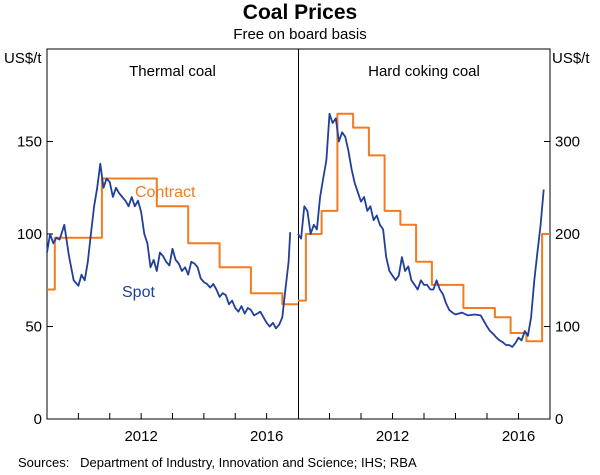 This screenshot has width=600, height=475. Describe the element at coordinates (567, 142) in the screenshot. I see `y-tick-label: 300` at that location.